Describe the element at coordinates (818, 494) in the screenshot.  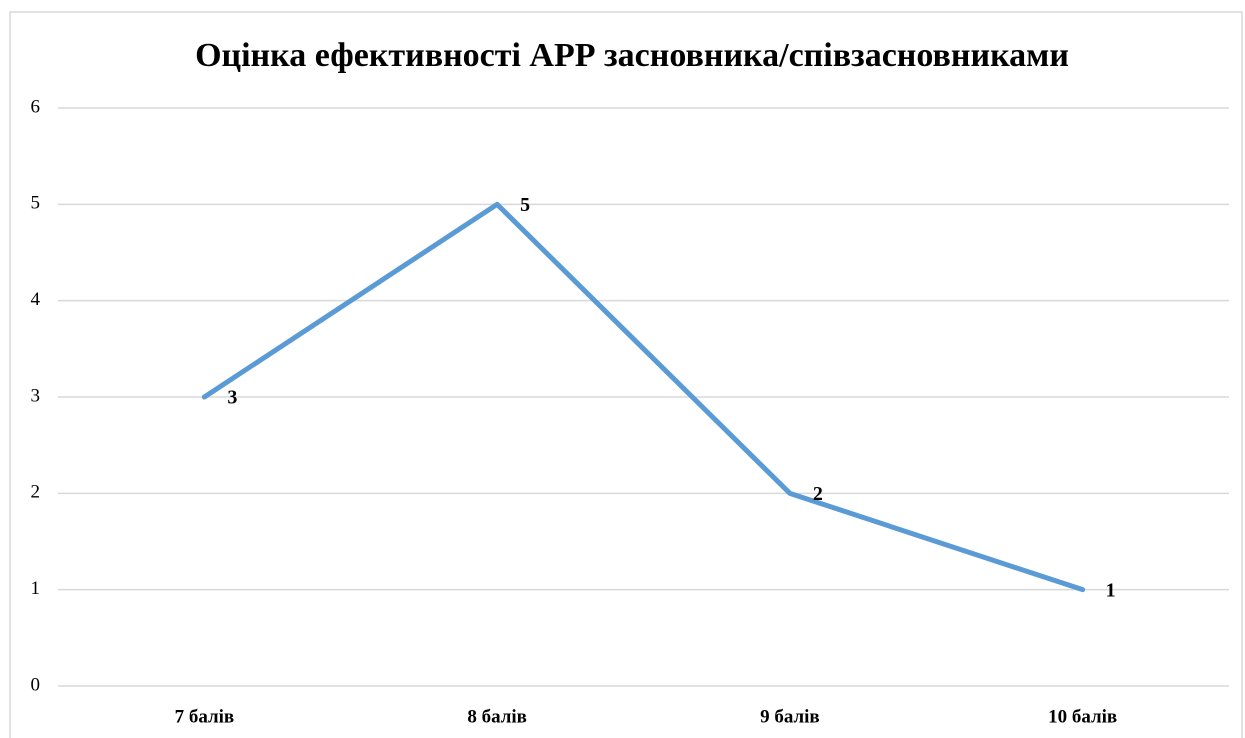
I see `data-label: 2` at that location.